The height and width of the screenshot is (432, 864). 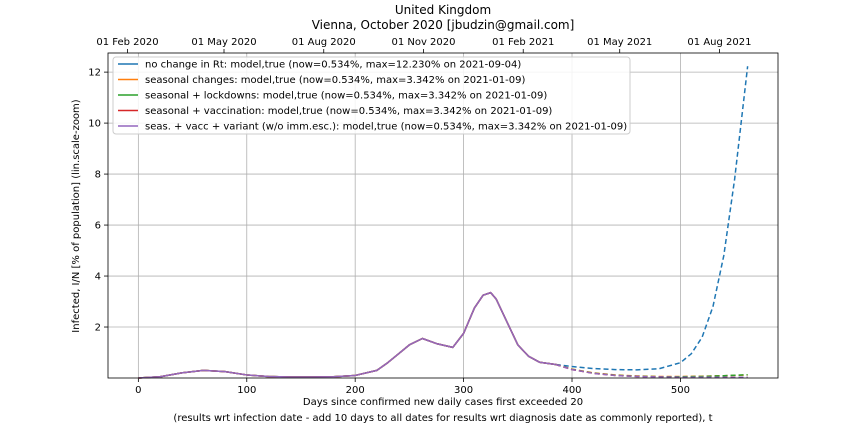 I want to click on top-tick-label: 01 May 2020, so click(x=223, y=42).